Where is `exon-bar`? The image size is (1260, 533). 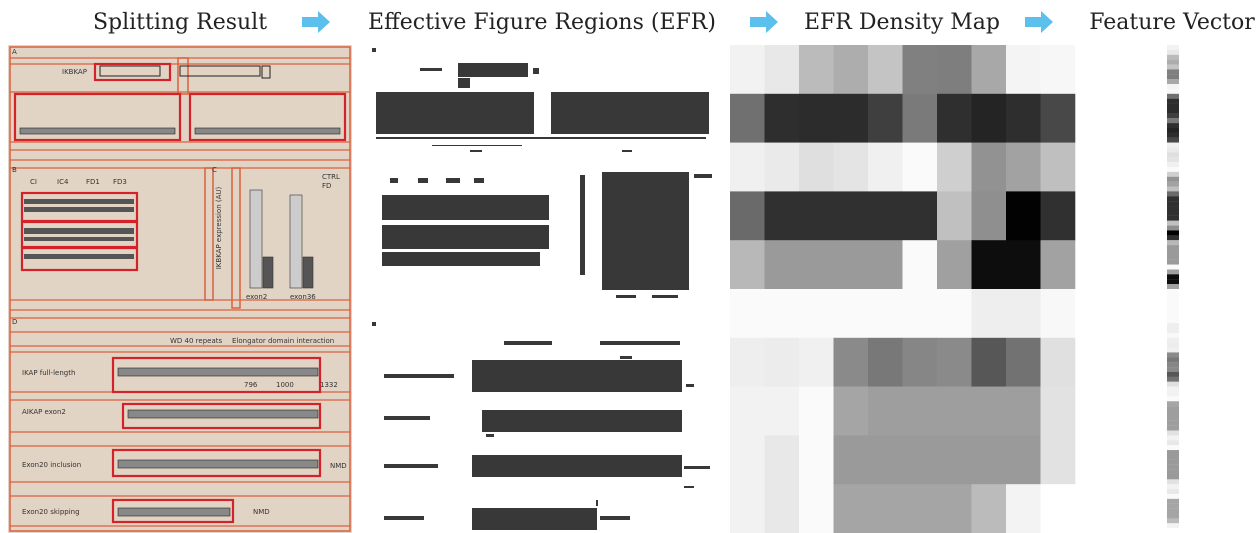
exon-bar is located at coordinates (223, 414).